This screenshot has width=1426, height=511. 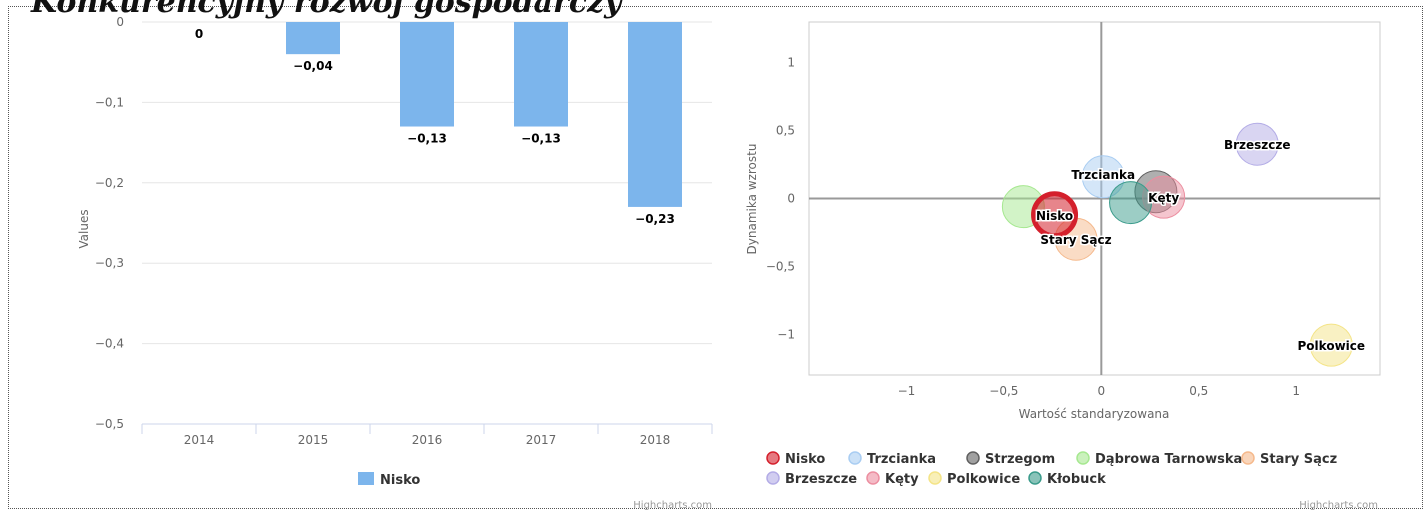 What do you see at coordinates (199, 440) in the screenshot?
I see `bar-x-tick-label: 2014` at bounding box center [199, 440].